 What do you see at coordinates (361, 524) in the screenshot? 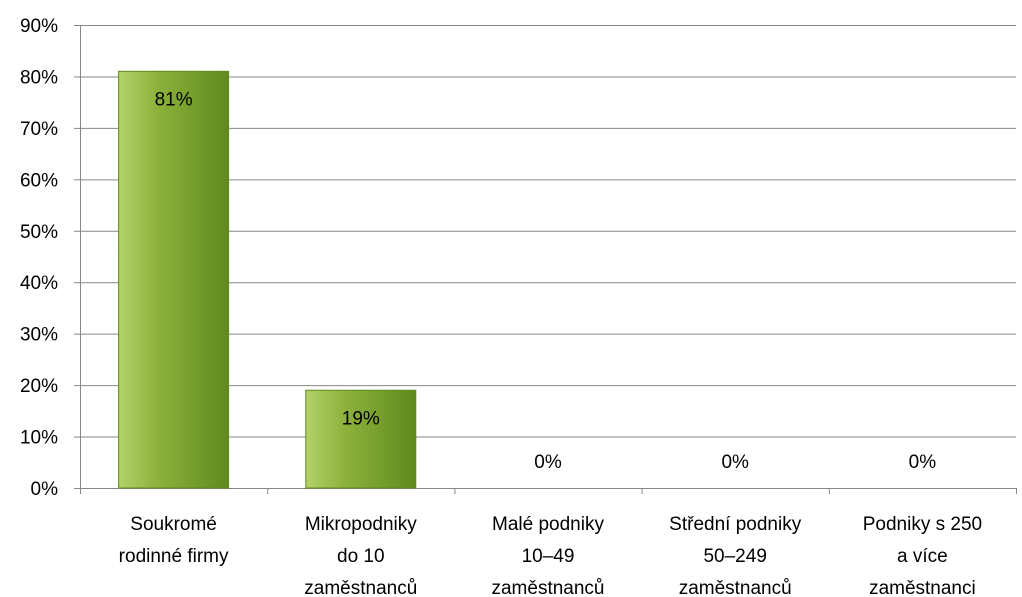
I see `category-label: Mikropodniky` at bounding box center [361, 524].